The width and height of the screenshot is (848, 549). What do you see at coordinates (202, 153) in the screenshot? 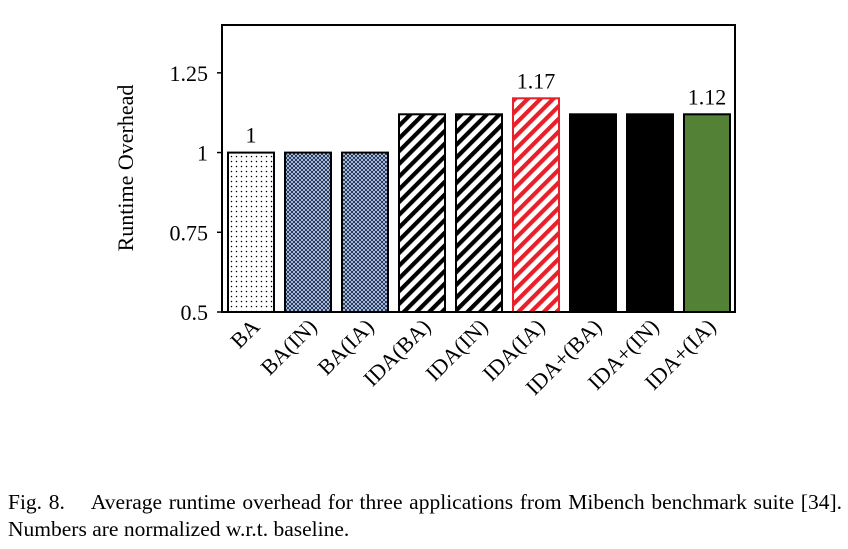
I see `y-tick-label: 1` at bounding box center [202, 153].